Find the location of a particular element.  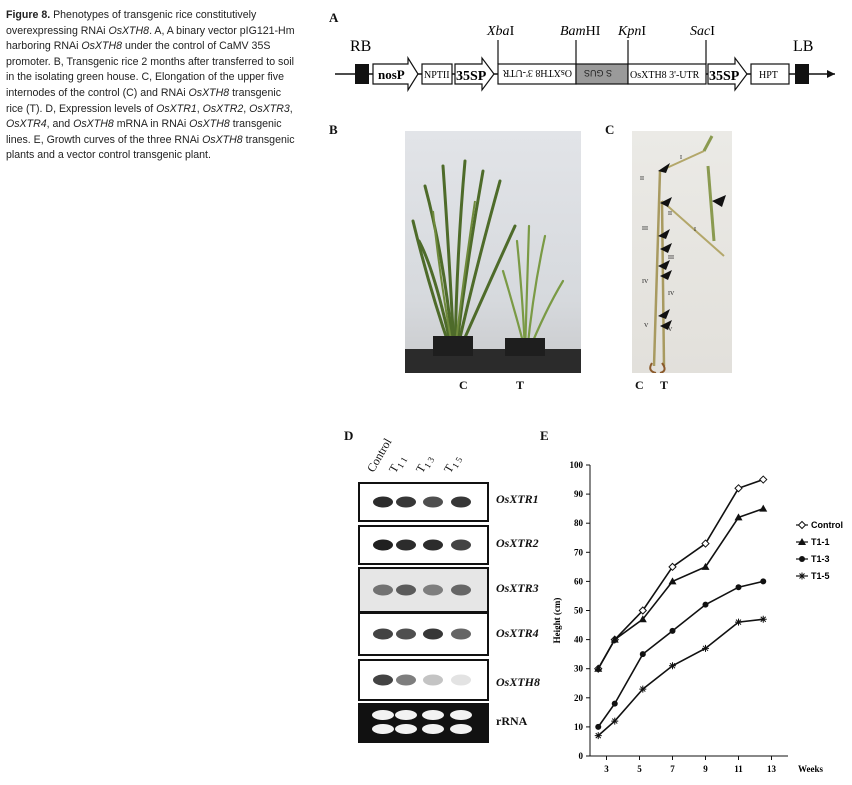

internode-illustration-c is located at coordinates (687, 254).